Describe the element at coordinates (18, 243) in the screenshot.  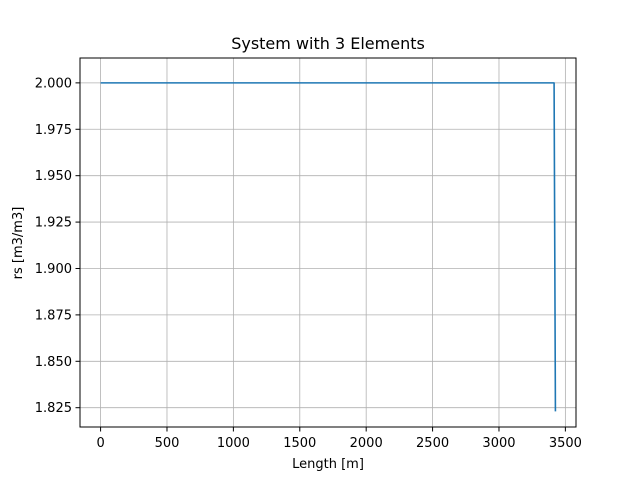
I see `y-axis-label: rs [m3/m3]` at that location.